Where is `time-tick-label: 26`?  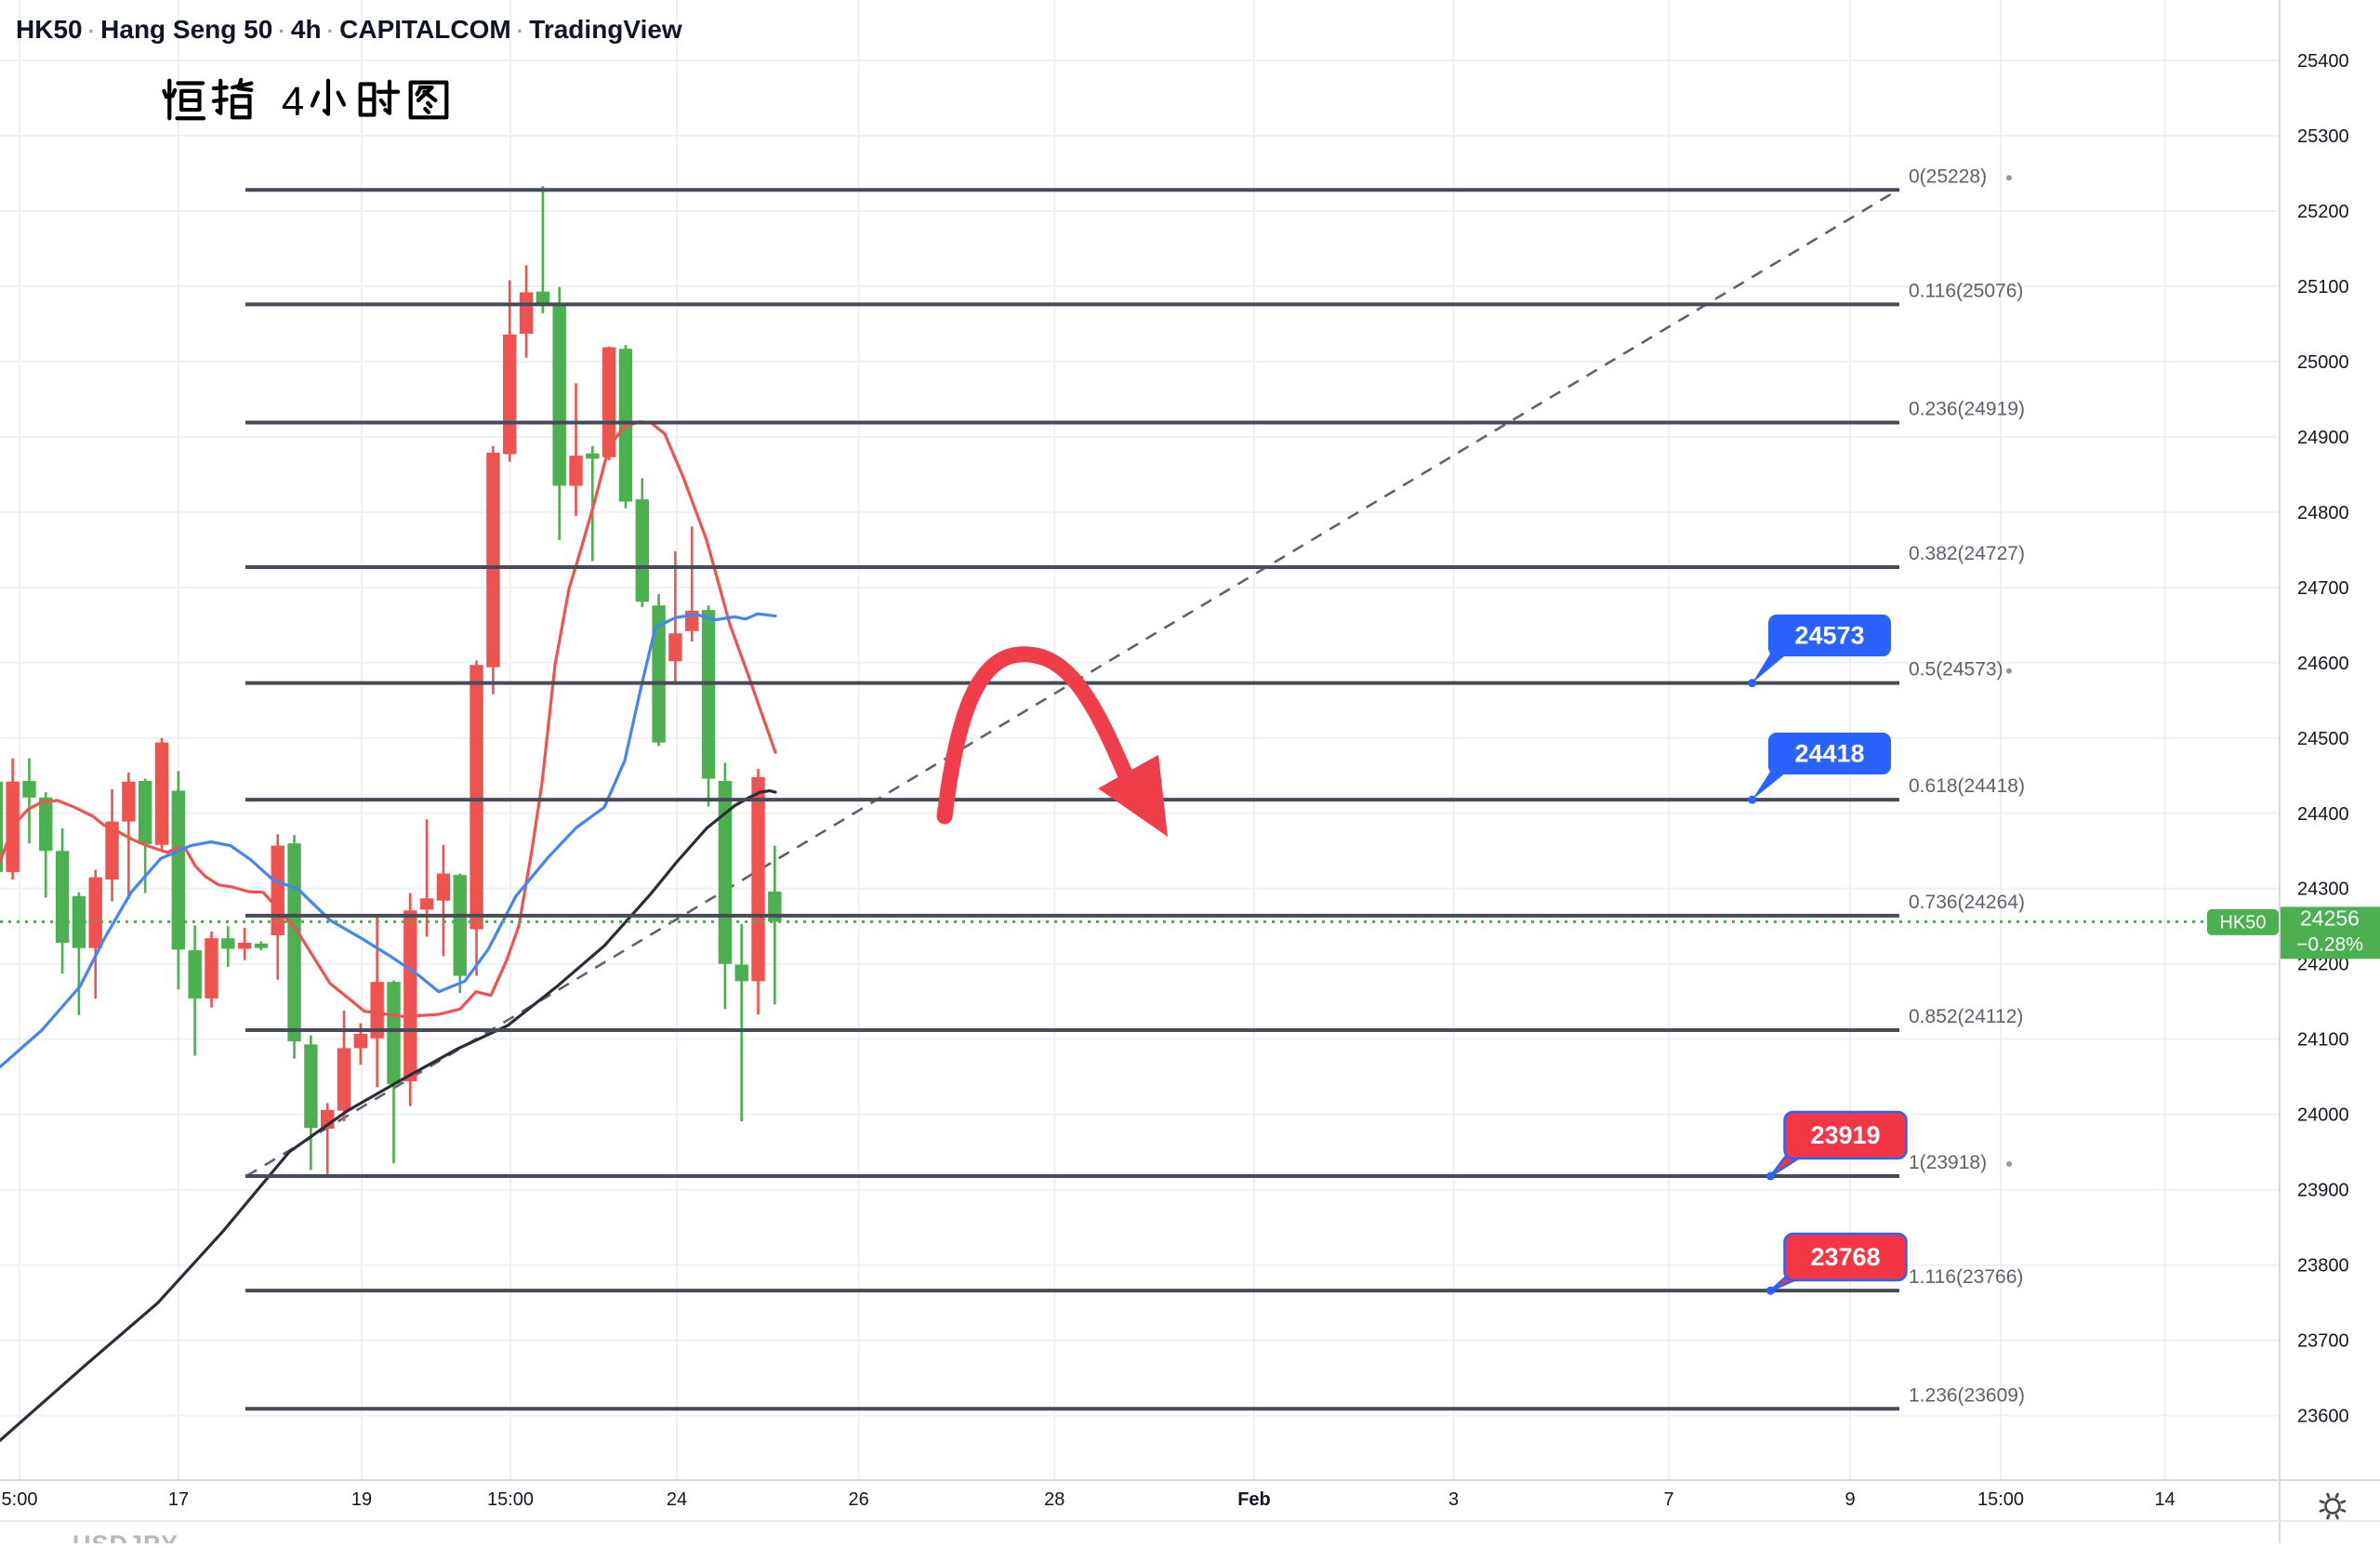 time-tick-label: 26 is located at coordinates (858, 1499).